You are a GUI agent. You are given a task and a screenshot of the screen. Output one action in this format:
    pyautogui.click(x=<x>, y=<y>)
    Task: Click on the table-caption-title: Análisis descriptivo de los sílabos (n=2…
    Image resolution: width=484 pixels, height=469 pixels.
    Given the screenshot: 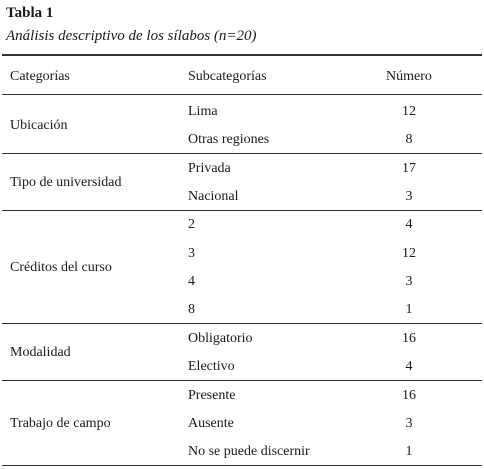 What is the action you would take?
    pyautogui.click(x=131, y=36)
    